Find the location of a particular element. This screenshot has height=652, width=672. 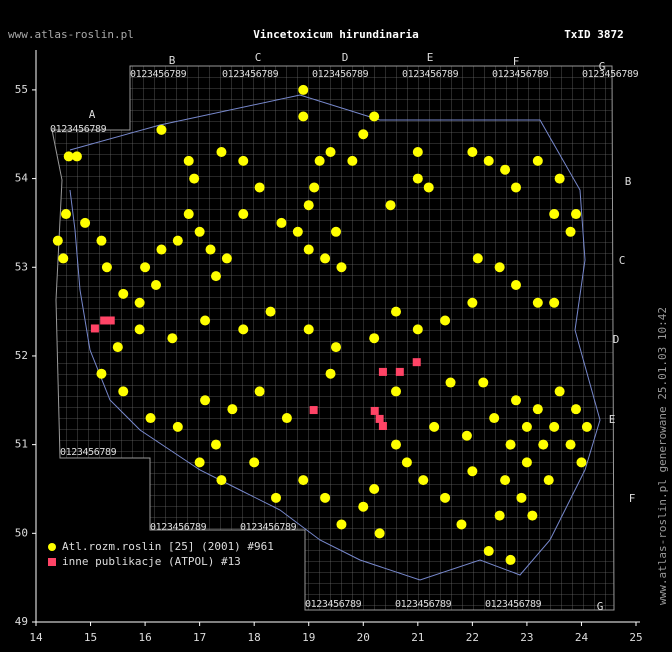

txid: TxID 3872 is located at coordinates (594, 34).